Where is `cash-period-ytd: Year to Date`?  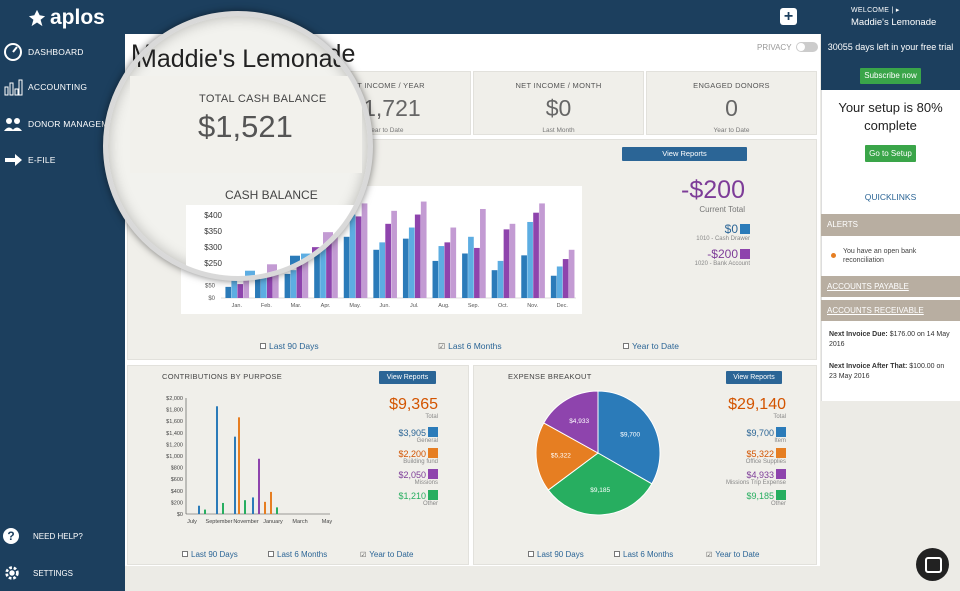
cash-period-ytd: Year to Date is located at coordinates (651, 346).